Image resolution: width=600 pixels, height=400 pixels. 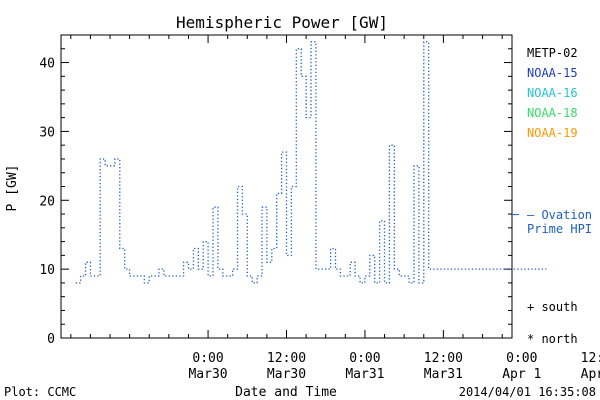 I want to click on footer-timestamp: 2014/04/01 16:35:08, so click(x=527, y=392).